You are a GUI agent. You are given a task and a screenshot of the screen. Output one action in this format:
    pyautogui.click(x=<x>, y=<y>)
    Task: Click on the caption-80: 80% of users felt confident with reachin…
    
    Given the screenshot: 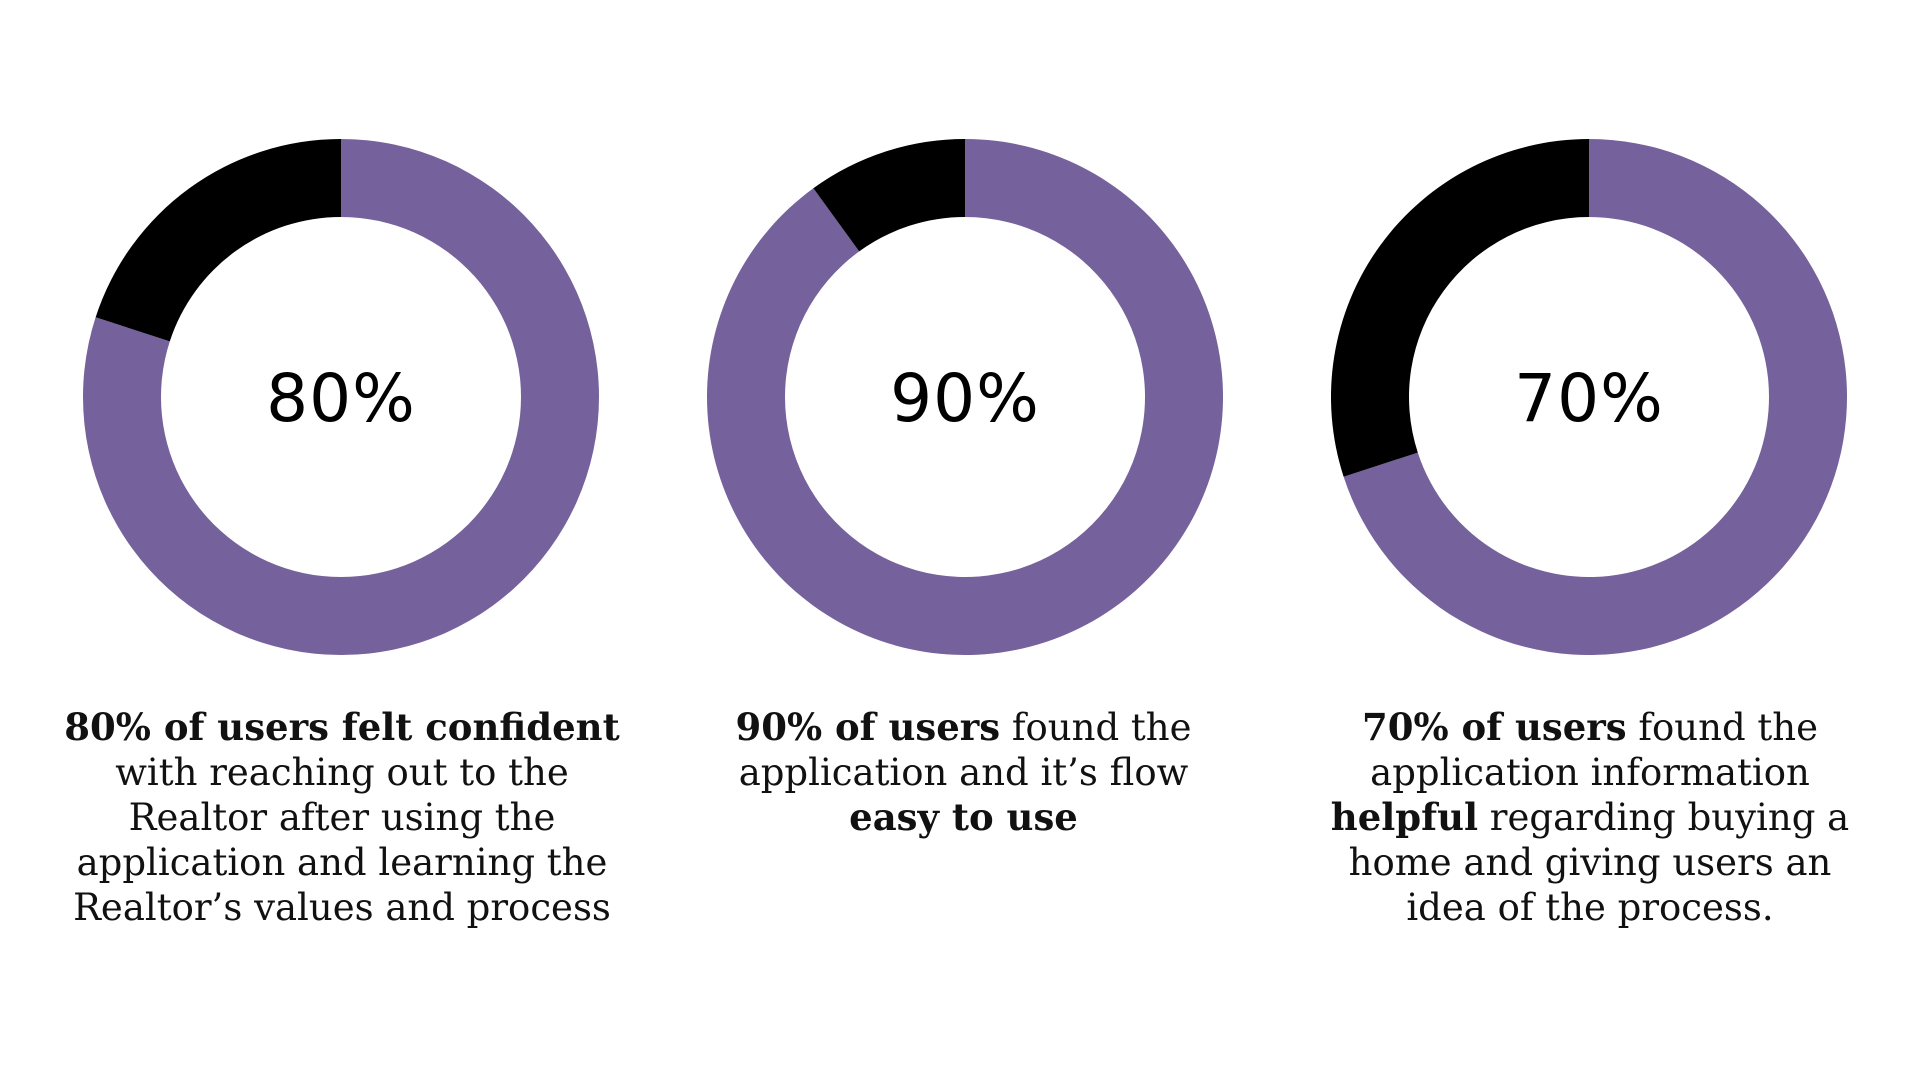 What is the action you would take?
    pyautogui.click(x=342, y=817)
    